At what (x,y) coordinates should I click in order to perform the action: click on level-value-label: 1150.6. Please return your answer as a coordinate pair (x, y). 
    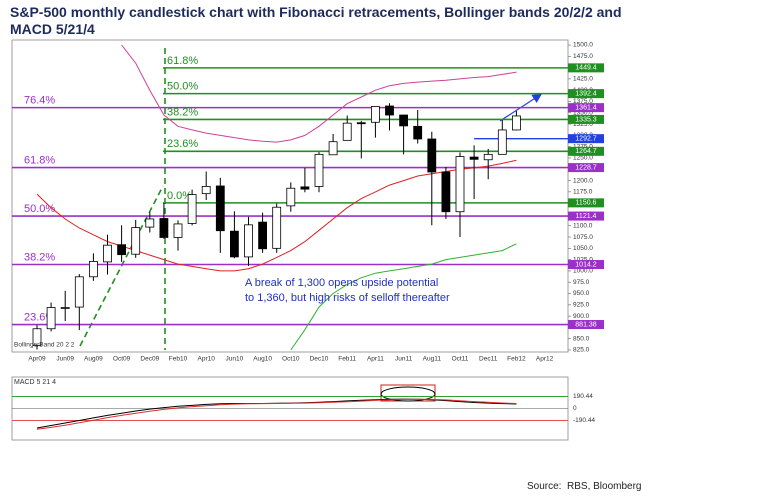
    Looking at the image, I should click on (586, 203).